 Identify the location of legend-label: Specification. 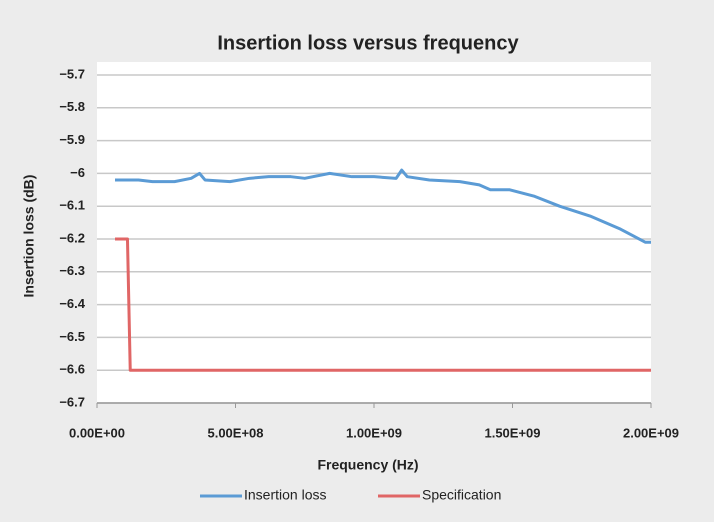
(461, 495).